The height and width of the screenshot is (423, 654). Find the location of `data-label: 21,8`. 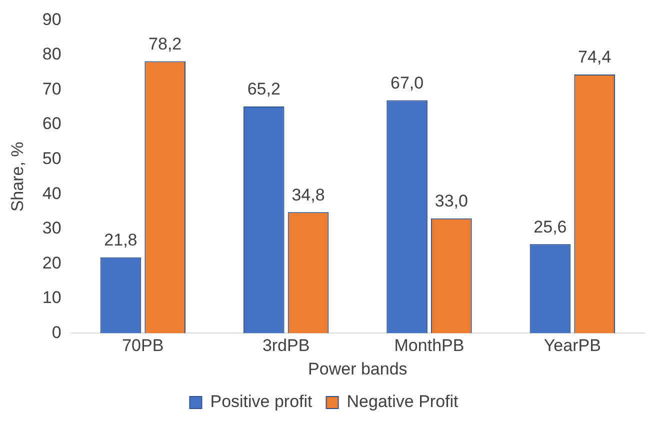

data-label: 21,8 is located at coordinates (121, 240).